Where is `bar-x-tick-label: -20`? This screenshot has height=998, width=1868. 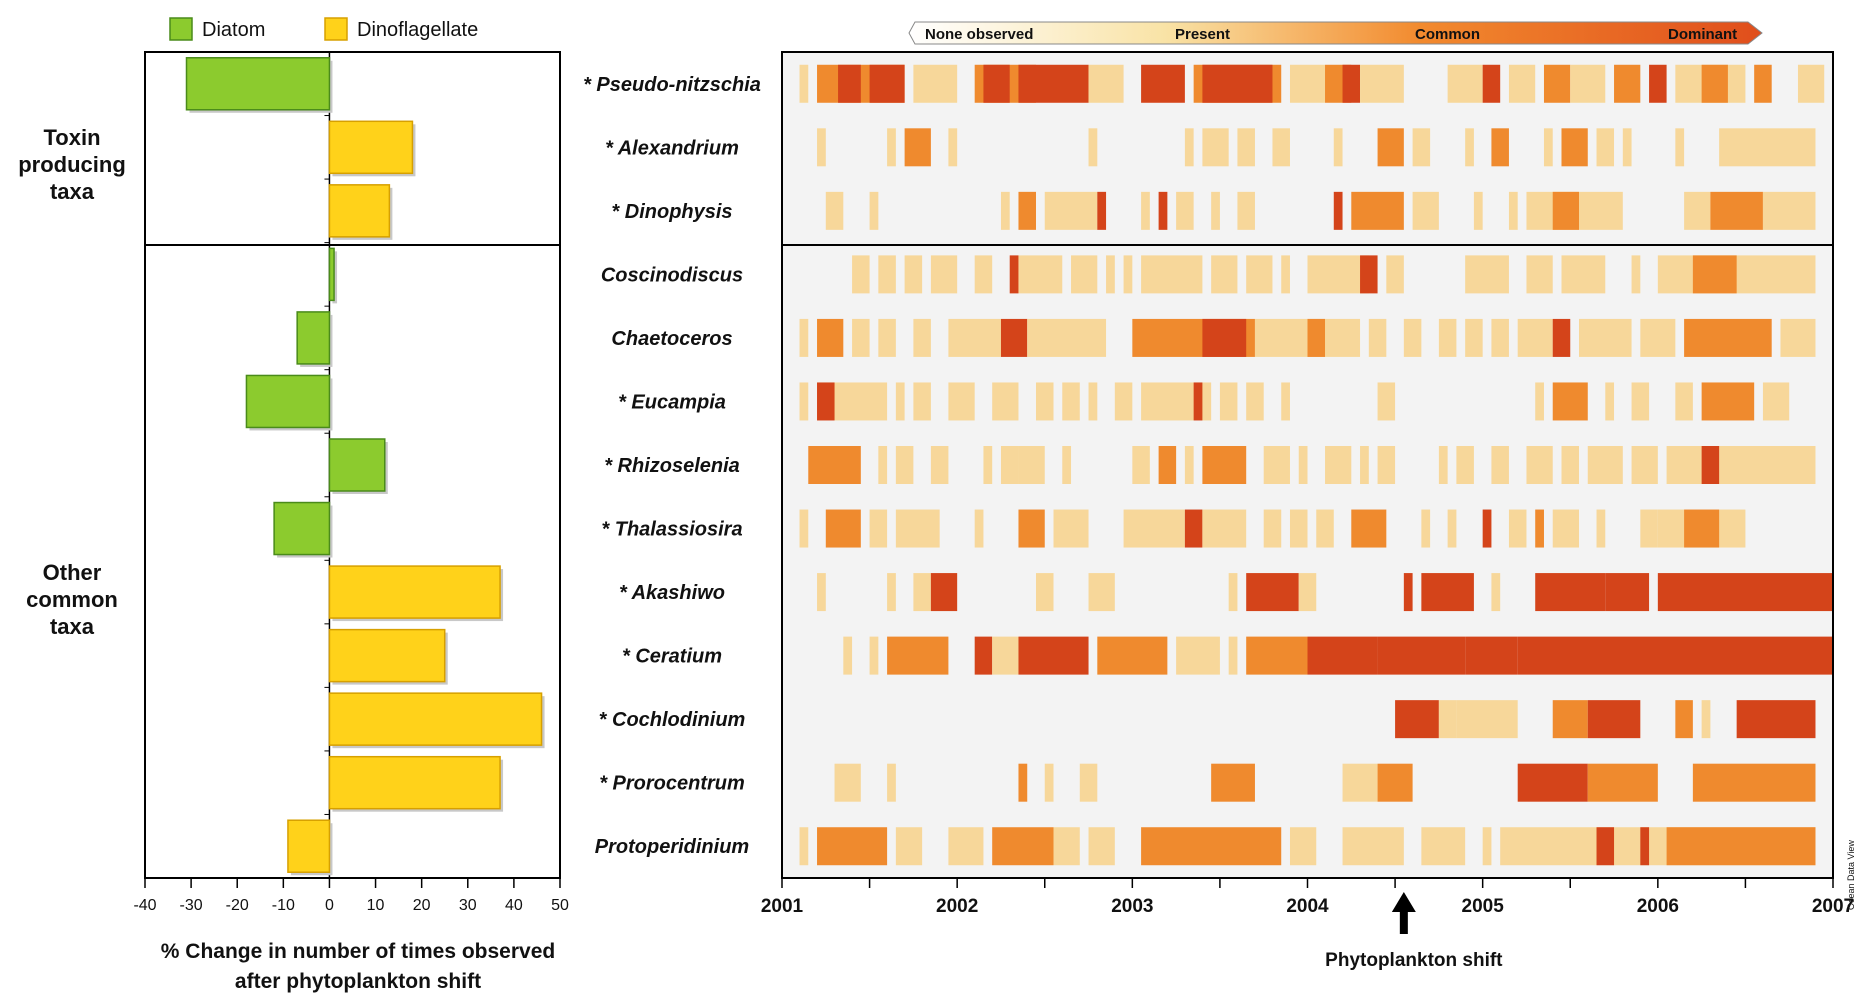
bar-x-tick-label: -20 is located at coordinates (237, 905).